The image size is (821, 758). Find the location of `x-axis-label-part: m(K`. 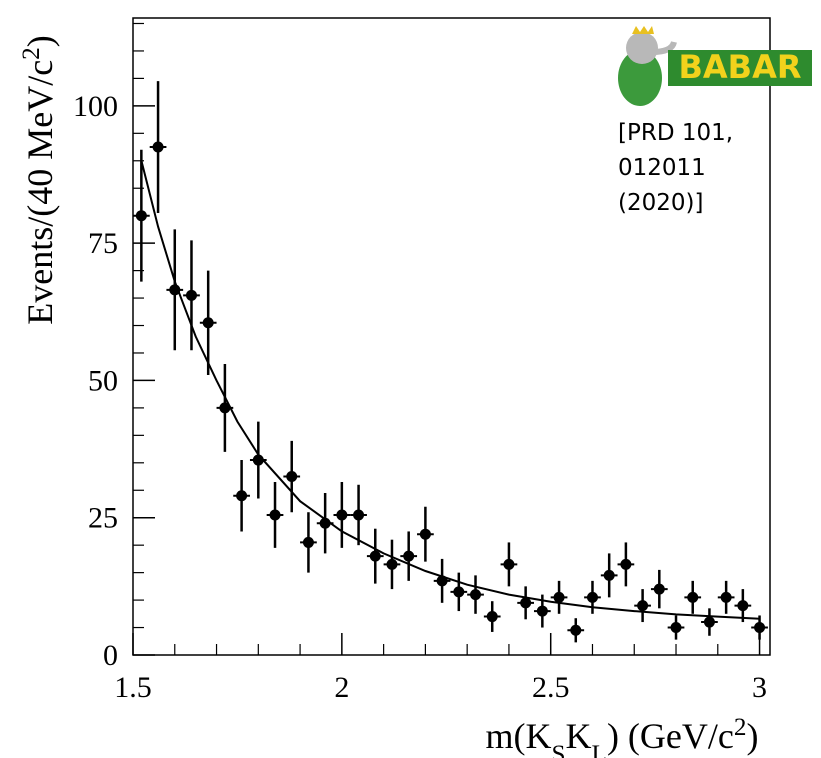

x-axis-label-part: m(K is located at coordinates (519, 736).